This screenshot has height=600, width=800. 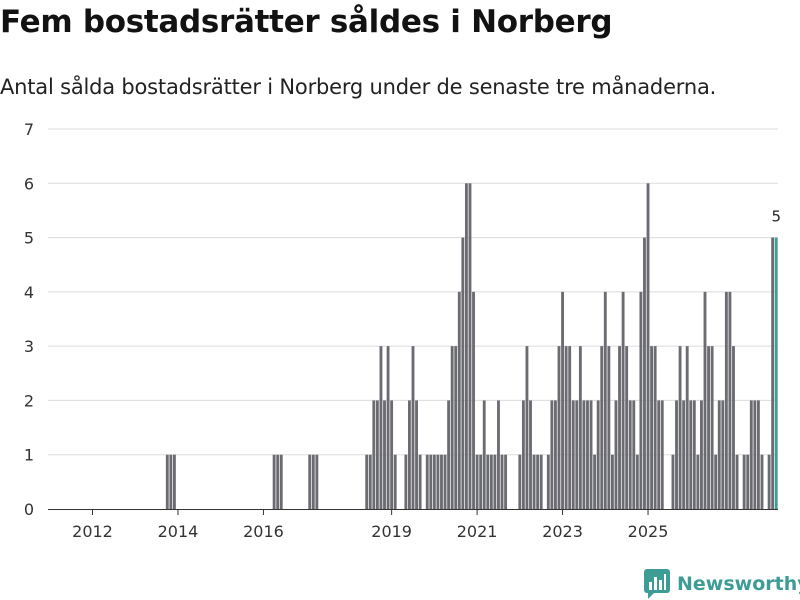 I want to click on y-tick-label: 7, so click(x=29, y=129).